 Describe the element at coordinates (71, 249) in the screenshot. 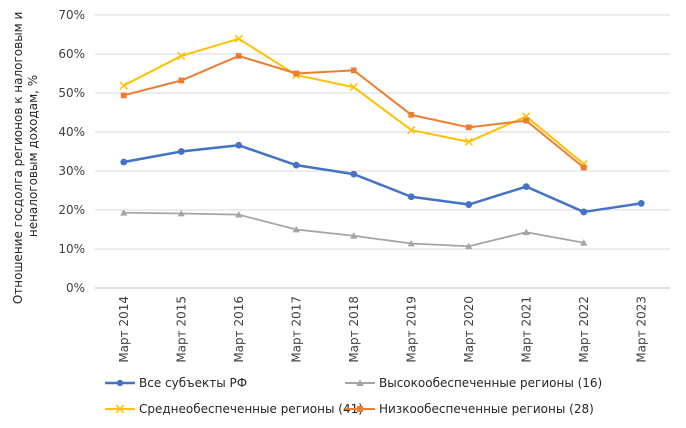

I see `y-tick-label: 10%` at that location.